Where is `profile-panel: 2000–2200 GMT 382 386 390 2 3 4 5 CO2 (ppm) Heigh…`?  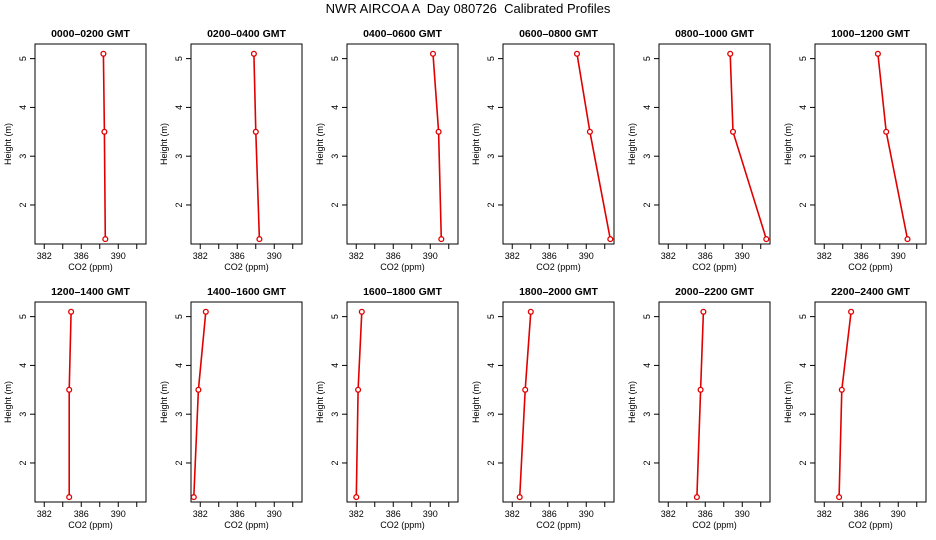
profile-panel: 2000–2200 GMT 382 386 390 2 3 4 5 CO2 (ppm) Heigh… is located at coordinates (699, 408).